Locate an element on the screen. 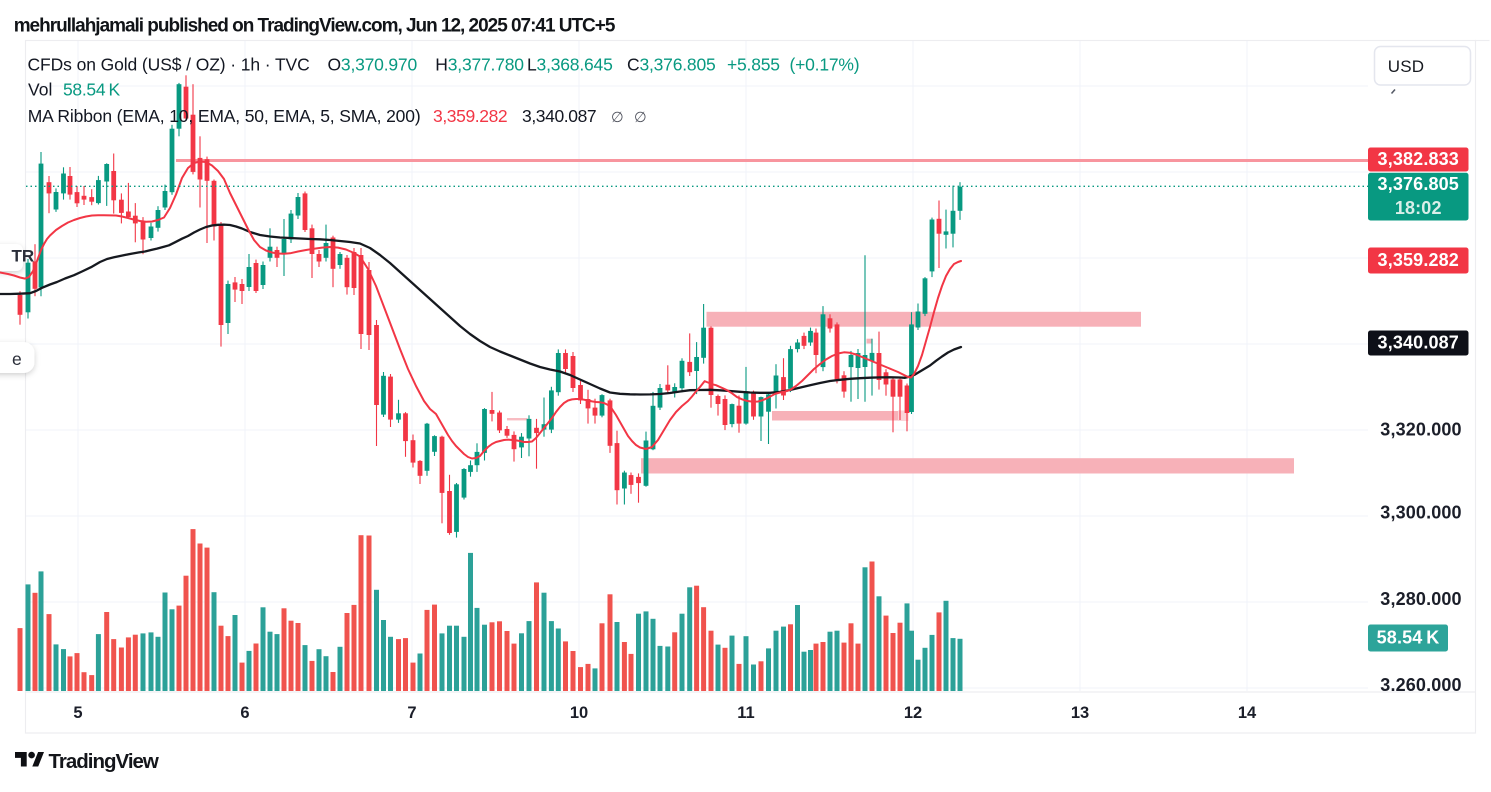 The image size is (1491, 792). svg-text: 3,320.000 is located at coordinates (1420, 430).